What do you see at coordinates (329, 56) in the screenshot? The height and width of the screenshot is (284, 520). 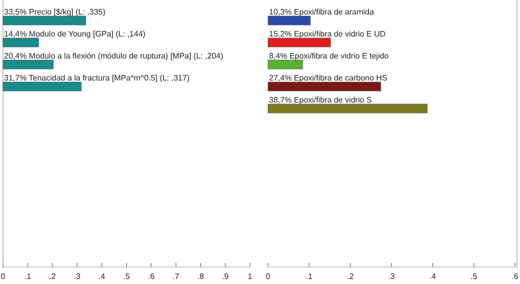 I see `data-label: 8,4% Epoxi/fibra de vidrio E tejido` at bounding box center [329, 56].